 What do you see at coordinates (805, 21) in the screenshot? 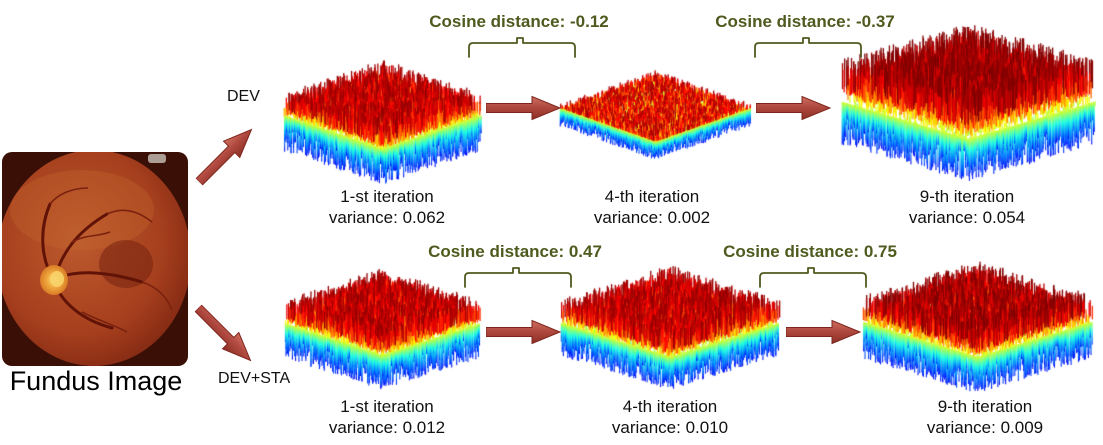
I see `cosine-distance-label-dev-2: Cosine distance: -0.37` at bounding box center [805, 21].